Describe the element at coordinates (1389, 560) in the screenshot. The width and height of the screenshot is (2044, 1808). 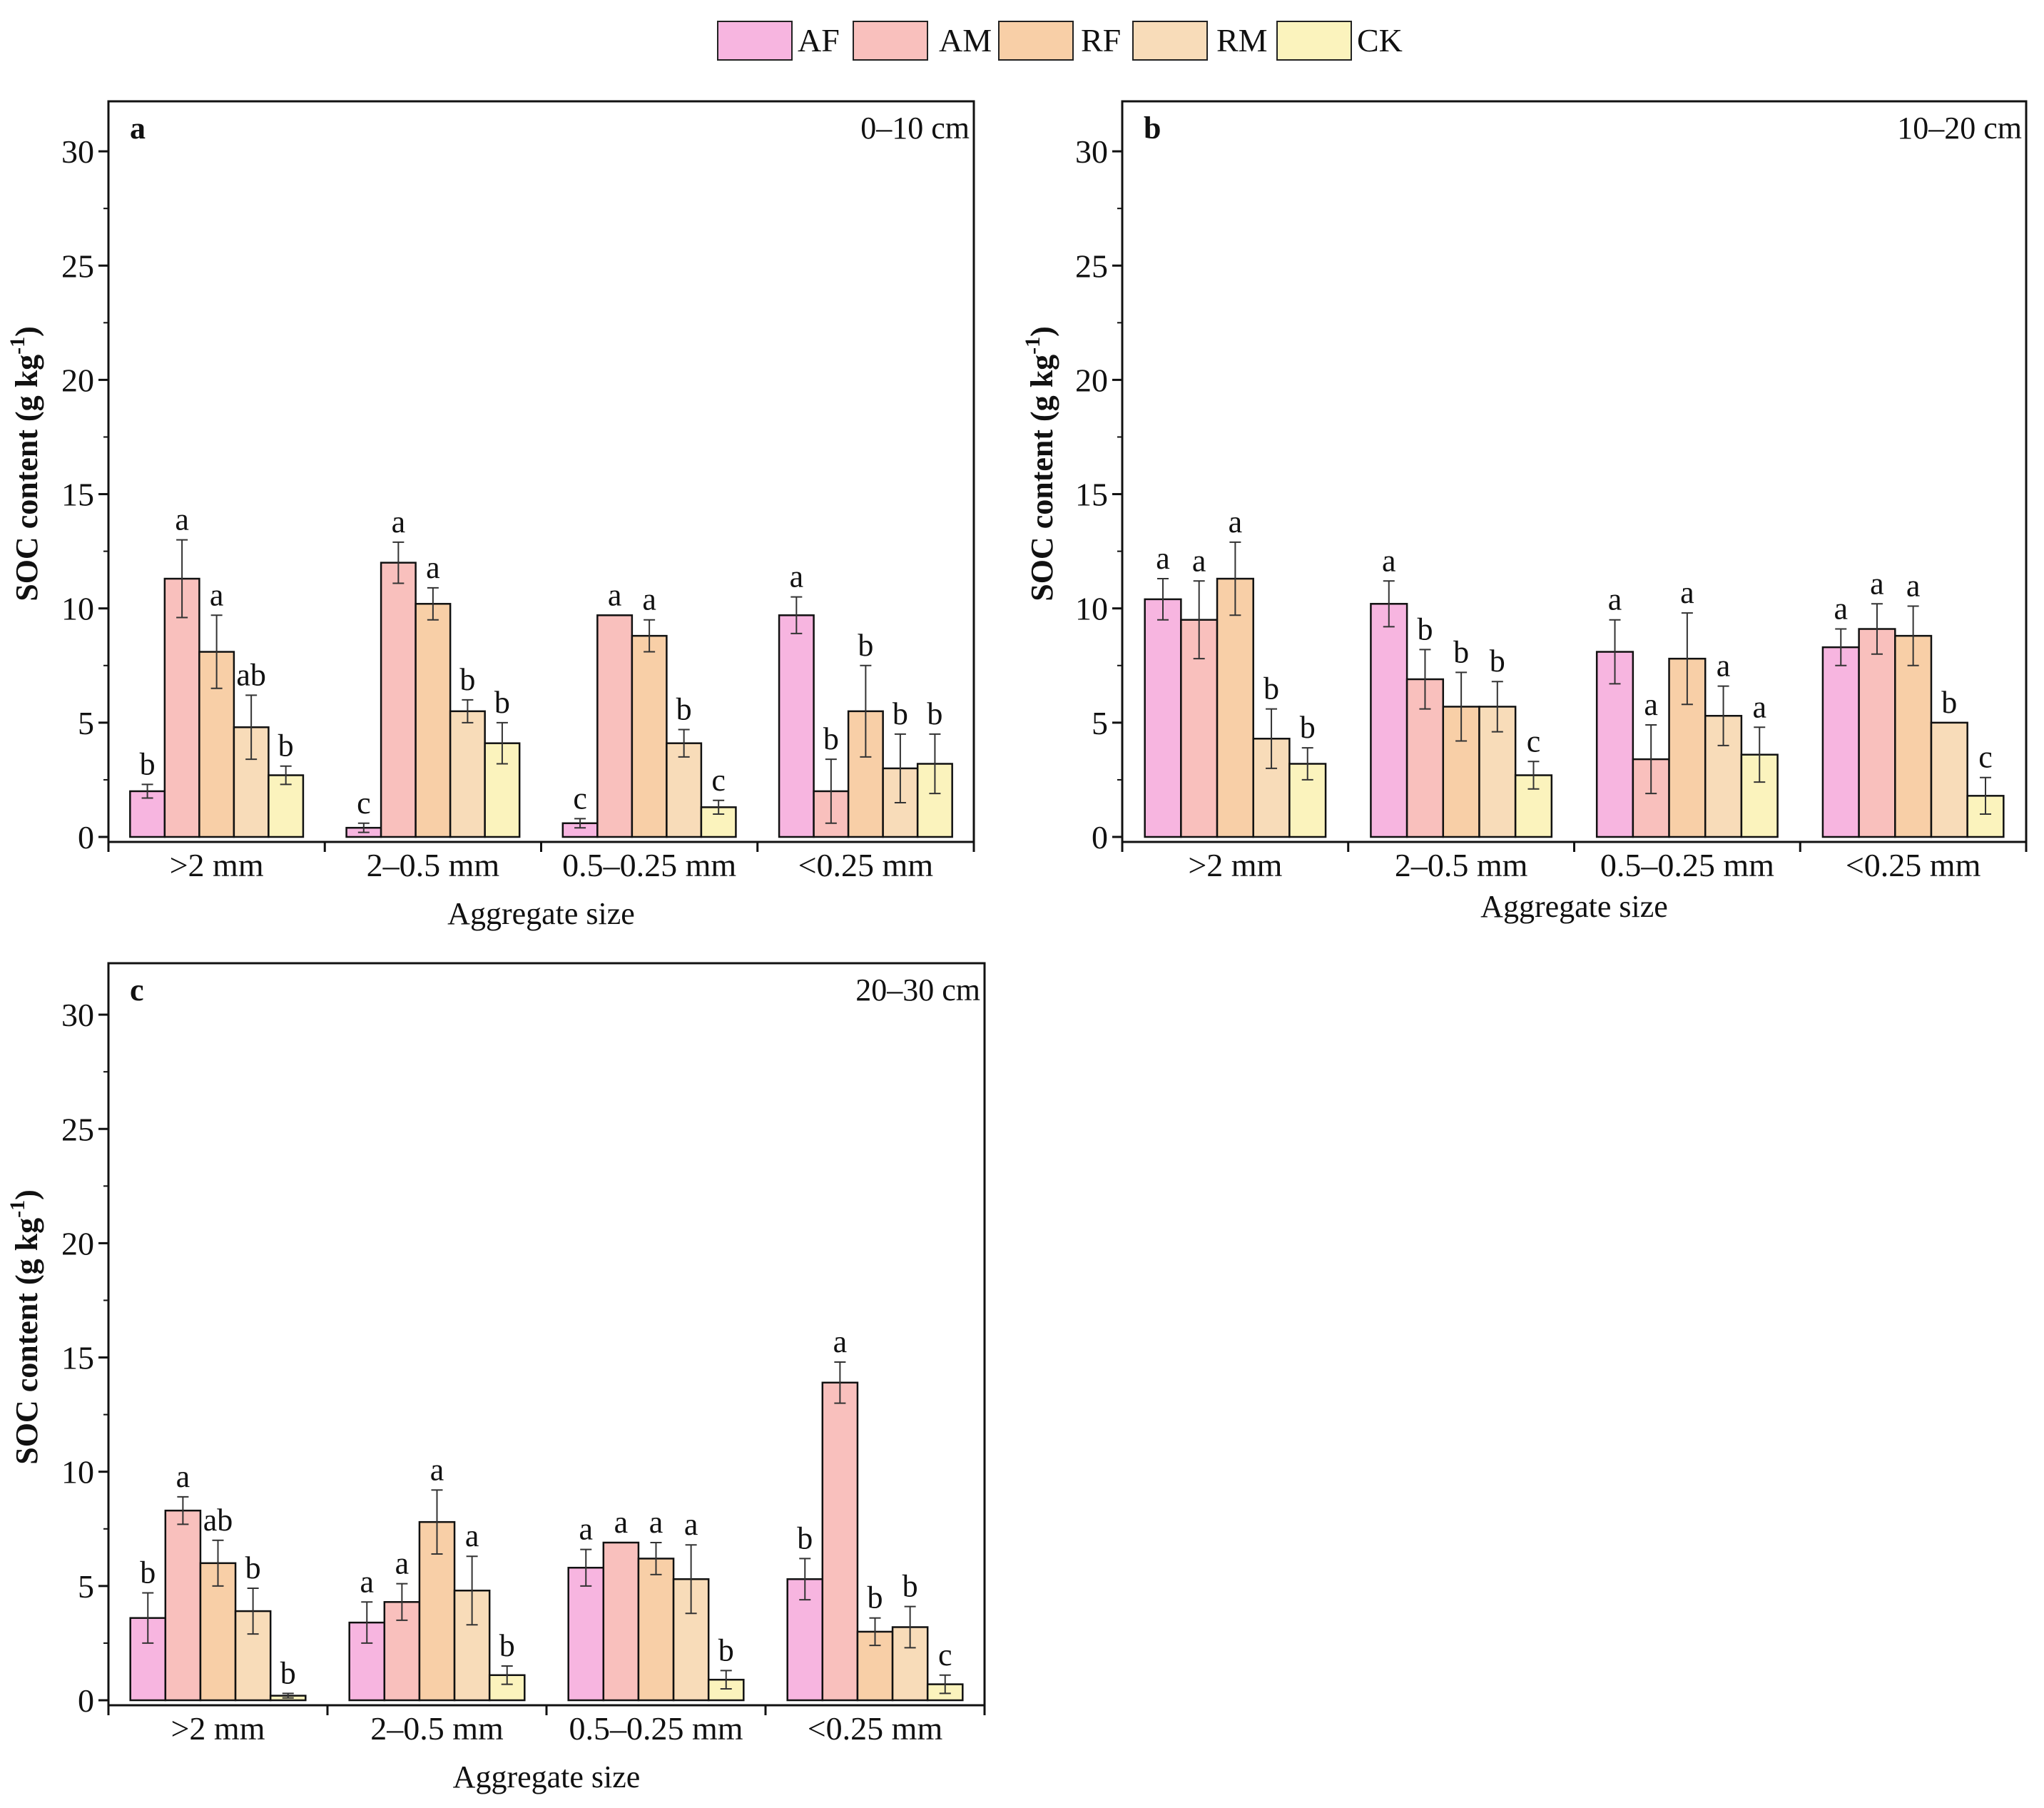
I see `sig-letter-af-2-0-5-mm: a` at that location.